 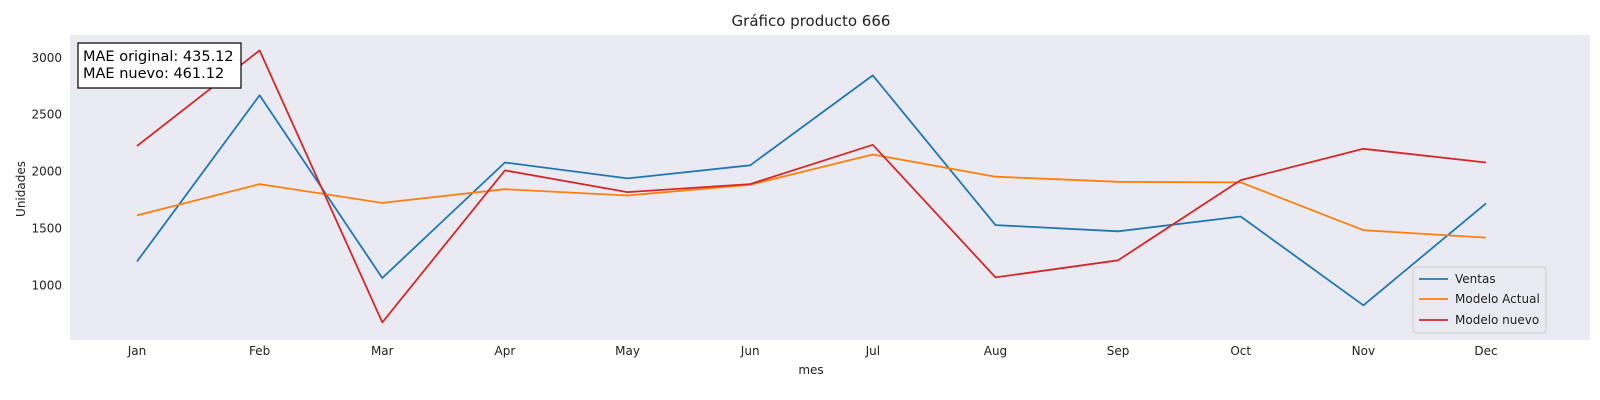 I want to click on y-tick-label: 2000, so click(x=46, y=172).